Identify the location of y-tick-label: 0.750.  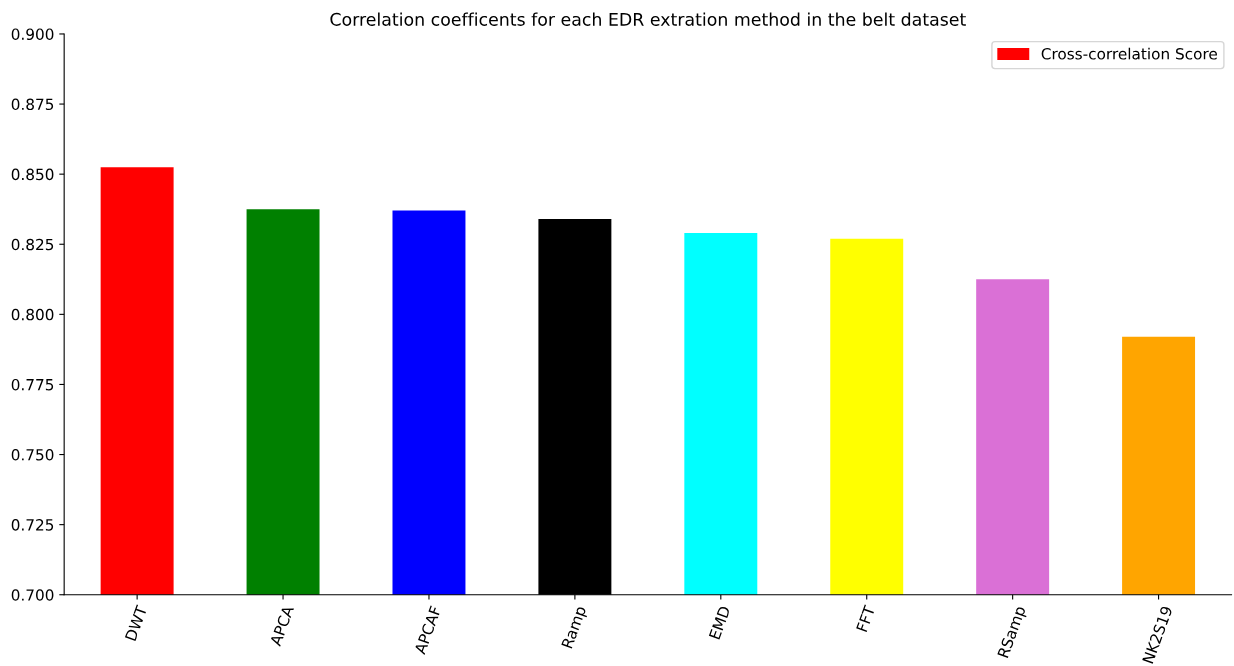
(32, 455).